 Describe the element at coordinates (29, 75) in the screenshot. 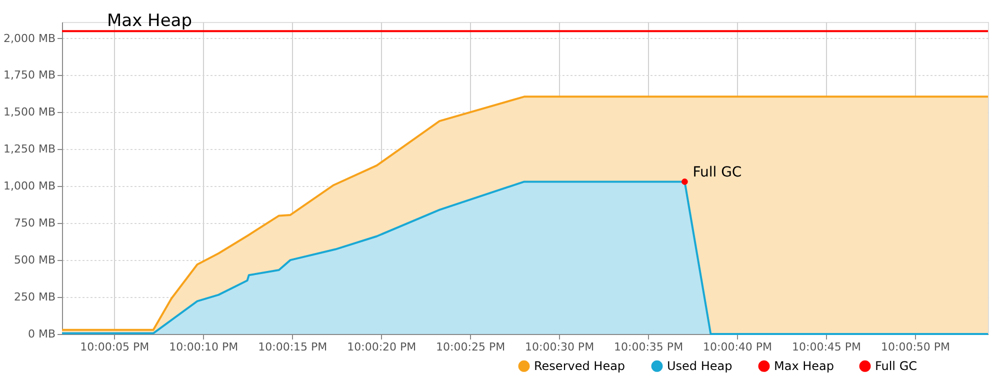

I see `y-tick-label: 1,750 MB` at that location.